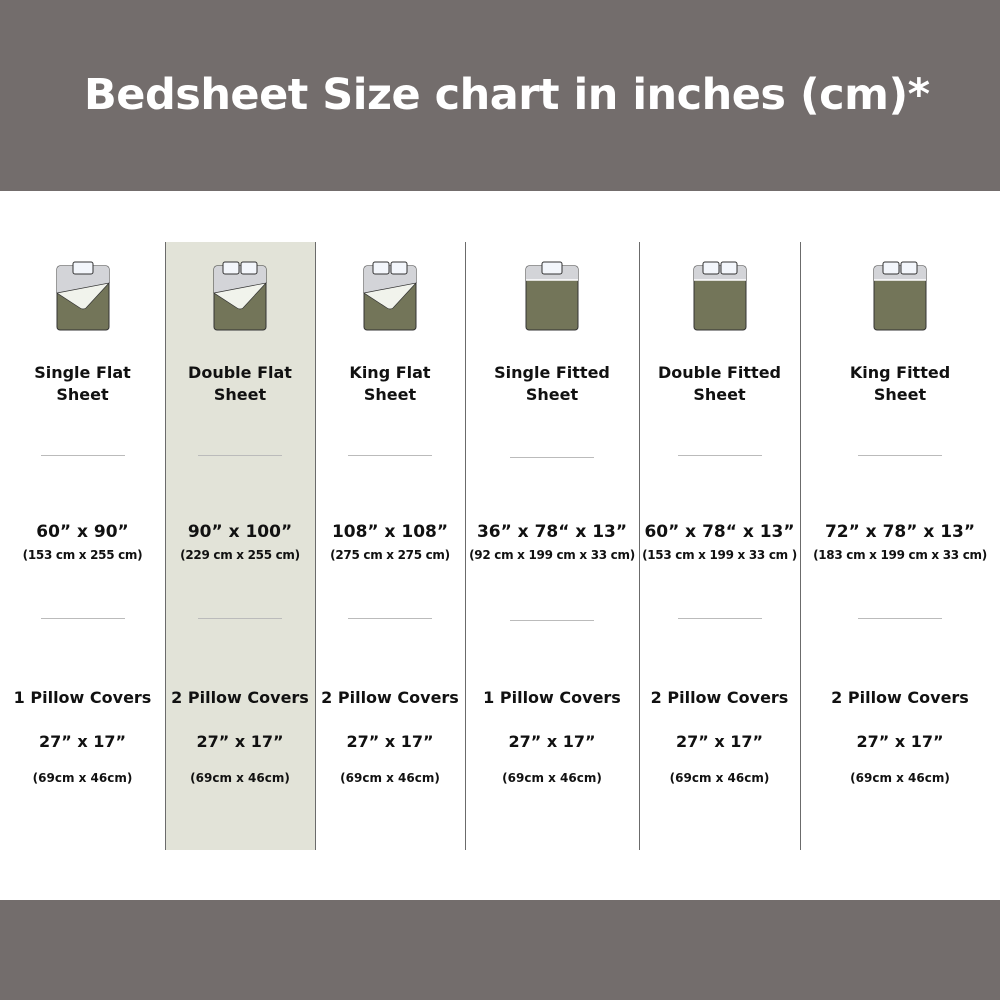 This screenshot has width=1000, height=1000. What do you see at coordinates (83, 297) in the screenshot?
I see `single-flat-bed-icon` at bounding box center [83, 297].